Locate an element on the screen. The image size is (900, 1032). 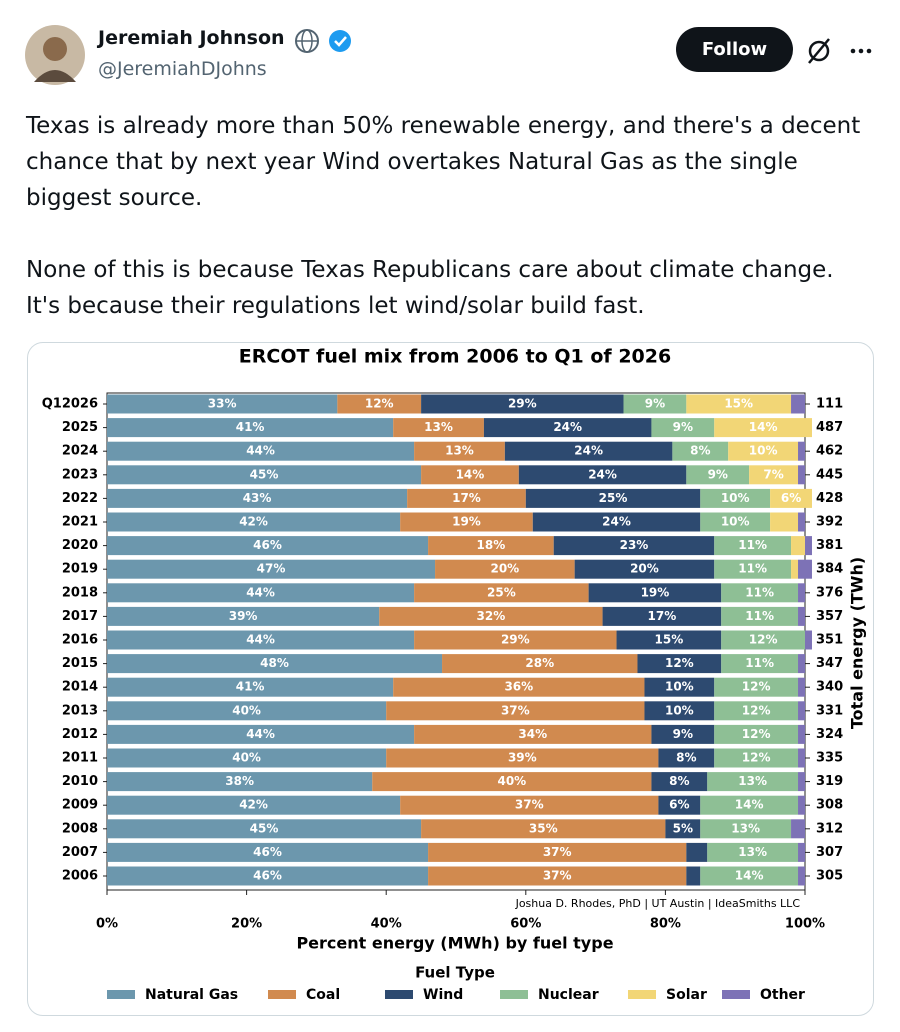
total-label: 357 is located at coordinates (829, 616).